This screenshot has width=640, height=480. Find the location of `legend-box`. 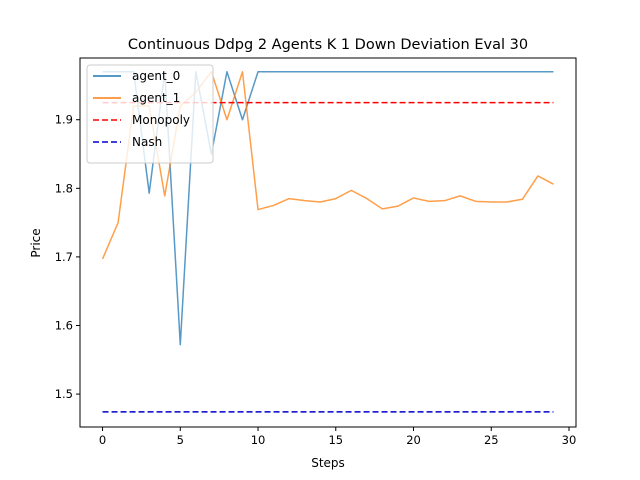

legend-box is located at coordinates (150, 114).